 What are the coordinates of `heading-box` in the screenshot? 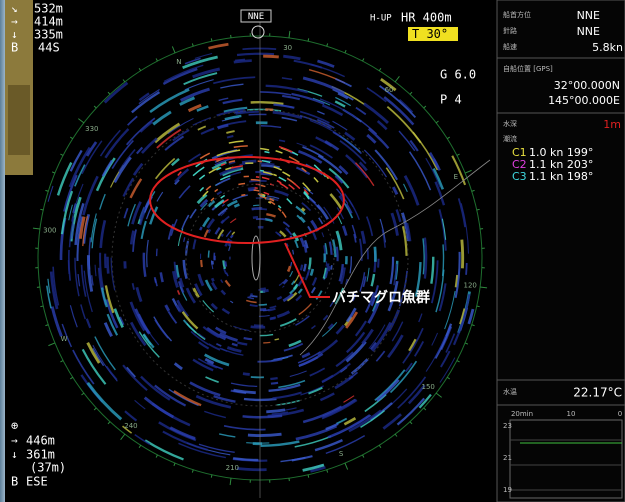 It's located at (256, 16).